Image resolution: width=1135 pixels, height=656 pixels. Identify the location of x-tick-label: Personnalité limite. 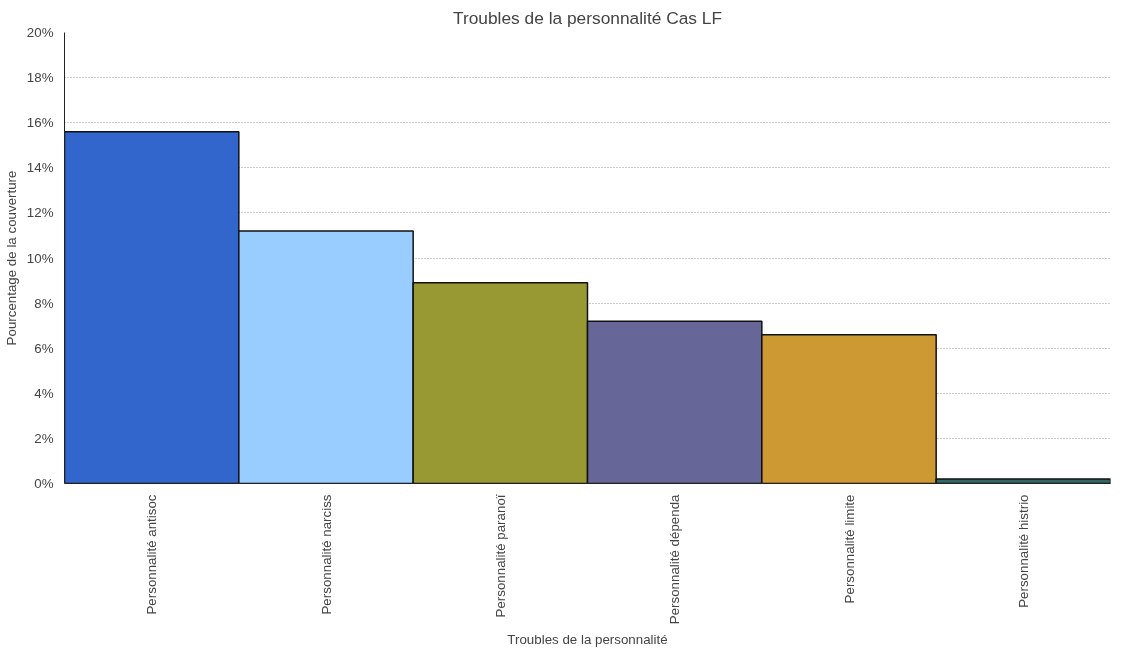
(849, 549).